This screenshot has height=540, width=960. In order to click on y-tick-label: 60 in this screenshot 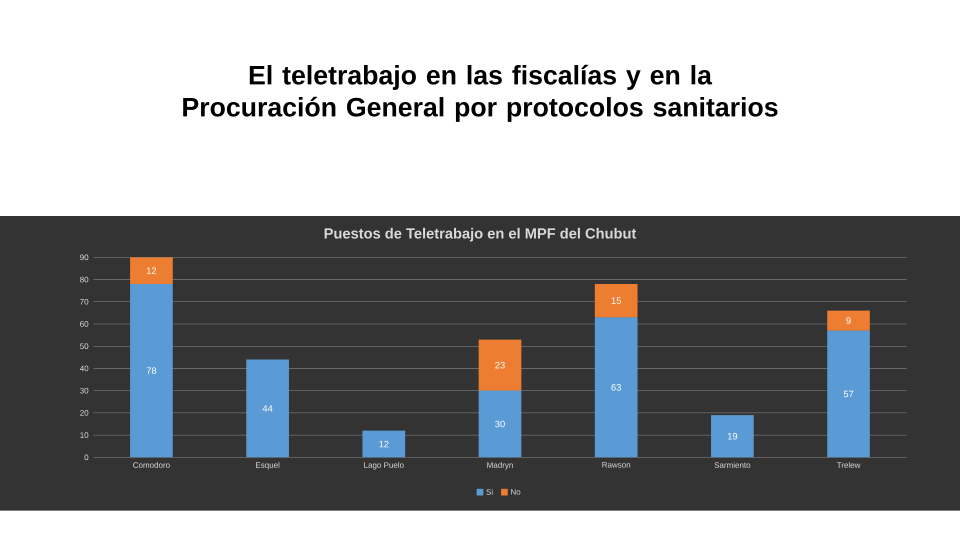, I will do `click(84, 324)`.